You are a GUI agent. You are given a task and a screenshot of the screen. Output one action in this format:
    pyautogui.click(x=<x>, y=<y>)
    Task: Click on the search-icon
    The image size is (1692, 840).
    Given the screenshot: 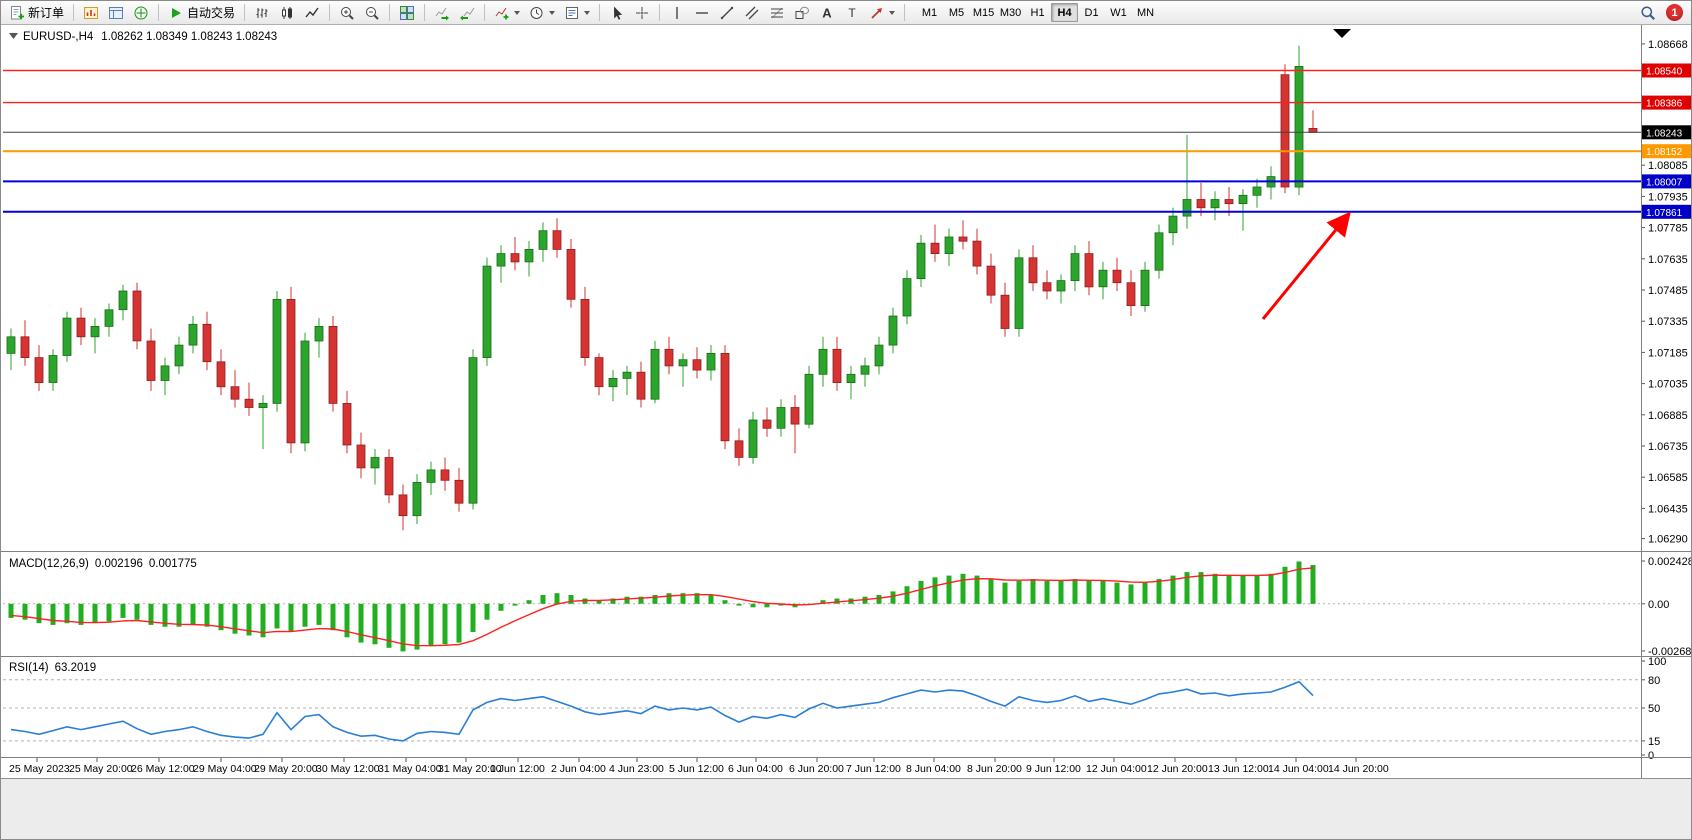 What is the action you would take?
    pyautogui.click(x=1648, y=12)
    